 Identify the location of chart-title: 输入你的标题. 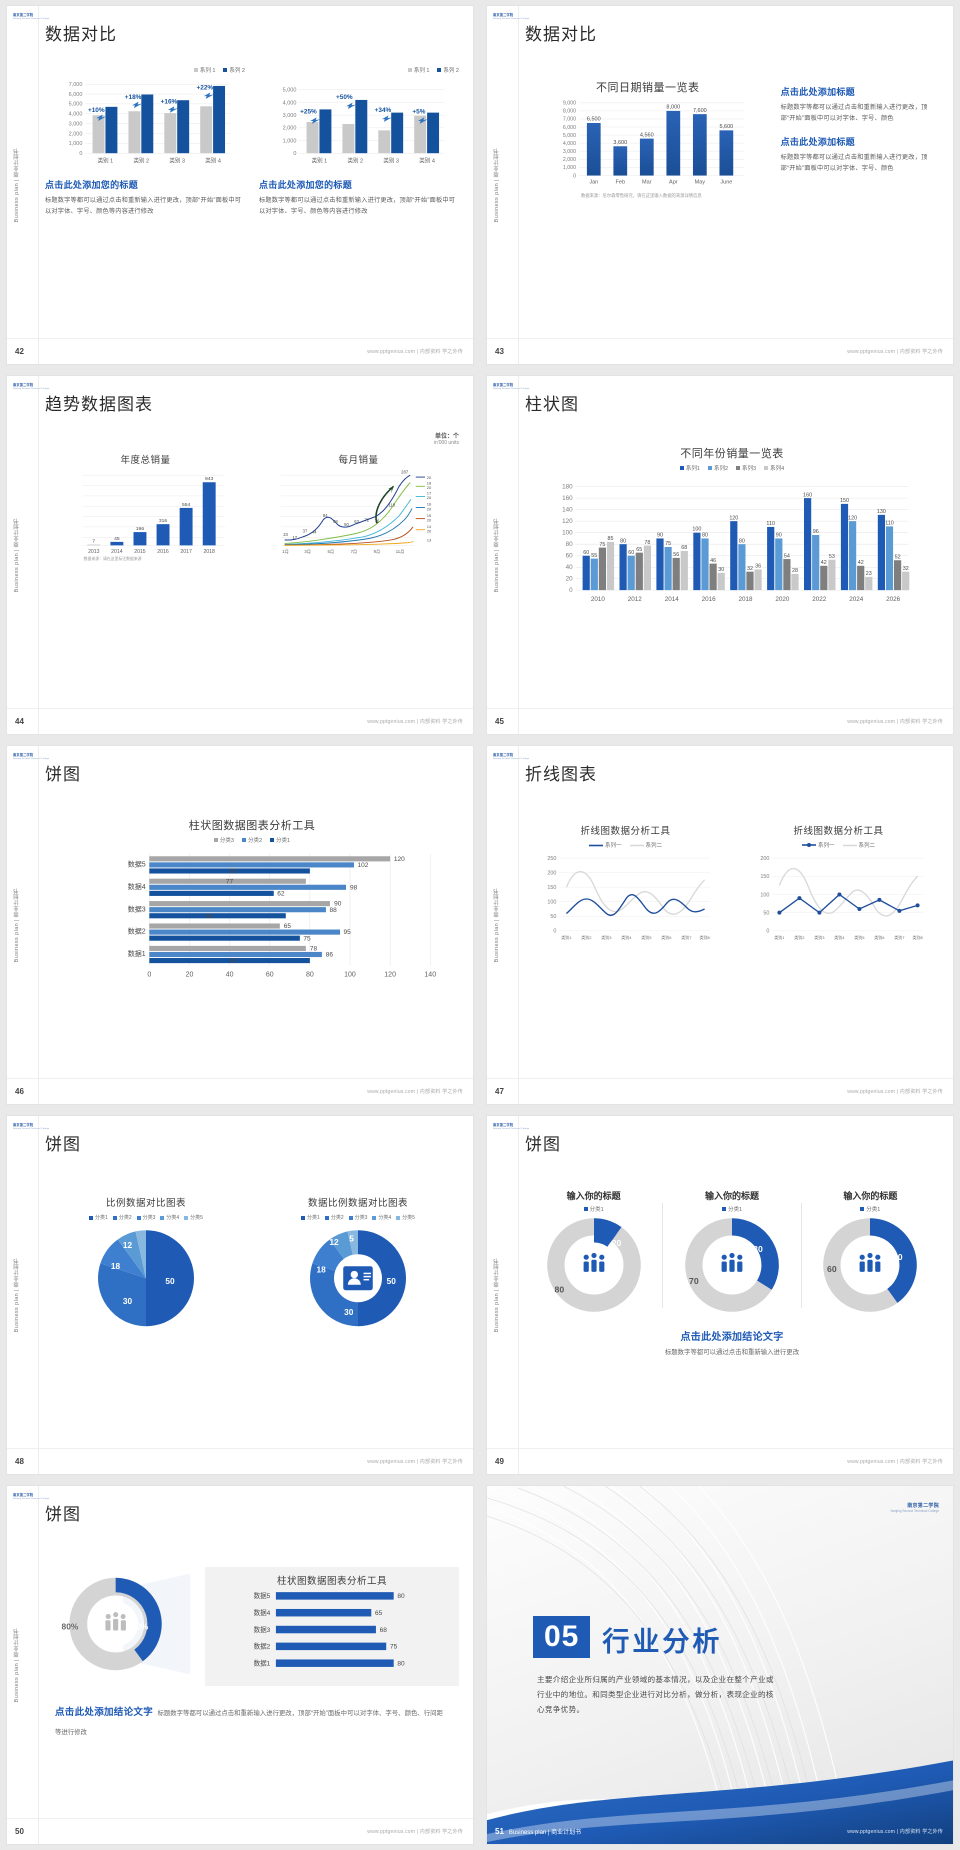
(870, 1196).